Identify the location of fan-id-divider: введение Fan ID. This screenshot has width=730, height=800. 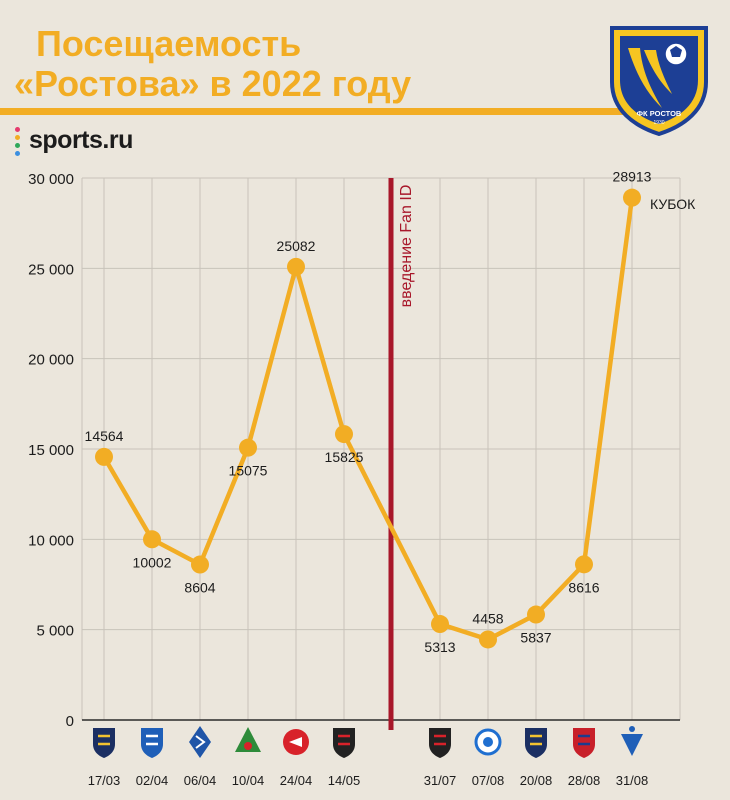
(401, 454).